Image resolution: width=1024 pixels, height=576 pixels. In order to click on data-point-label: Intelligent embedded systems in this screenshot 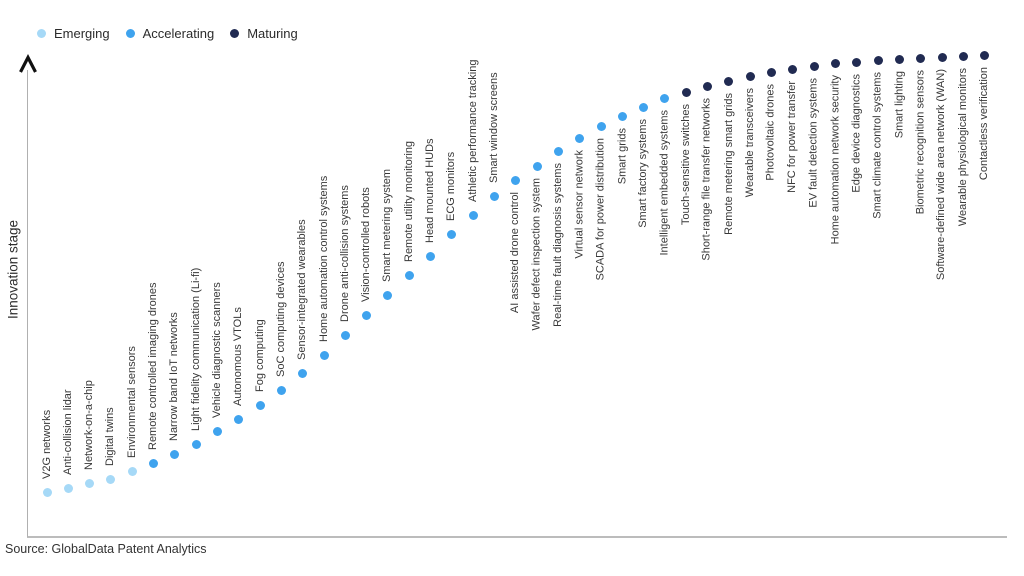, I will do `click(664, 183)`.